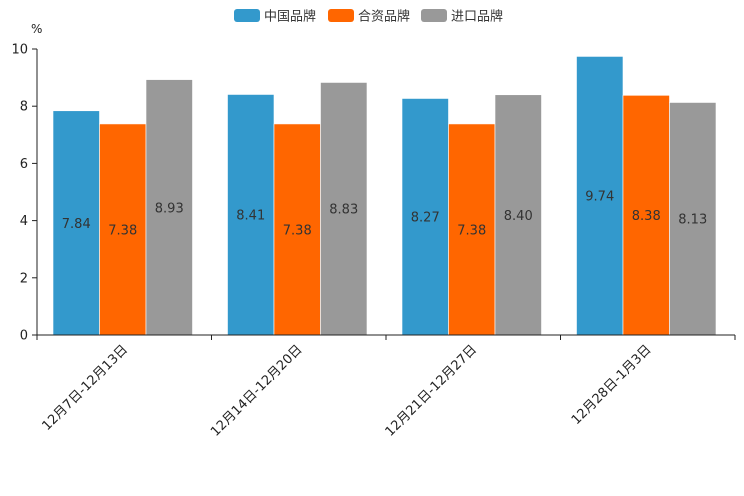 The image size is (744, 496). I want to click on data-label: 8.38, so click(646, 216).